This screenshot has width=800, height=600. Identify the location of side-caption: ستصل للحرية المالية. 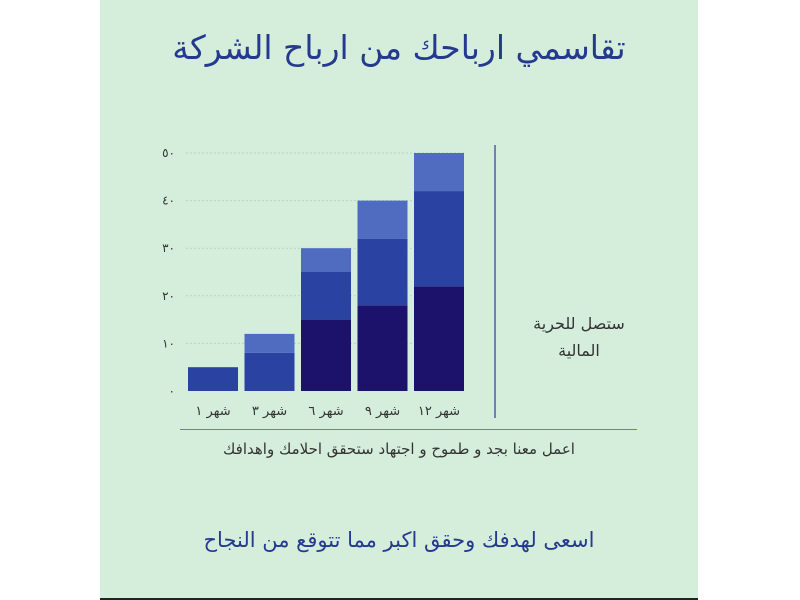
(579, 337).